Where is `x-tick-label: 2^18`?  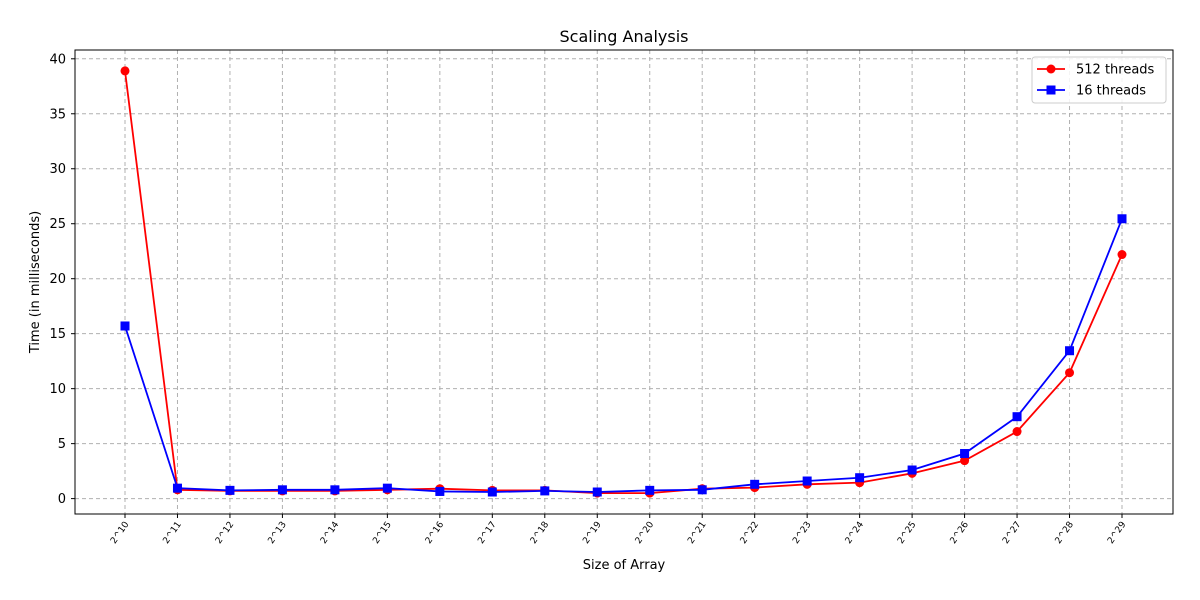
x-tick-label: 2^18 is located at coordinates (540, 533).